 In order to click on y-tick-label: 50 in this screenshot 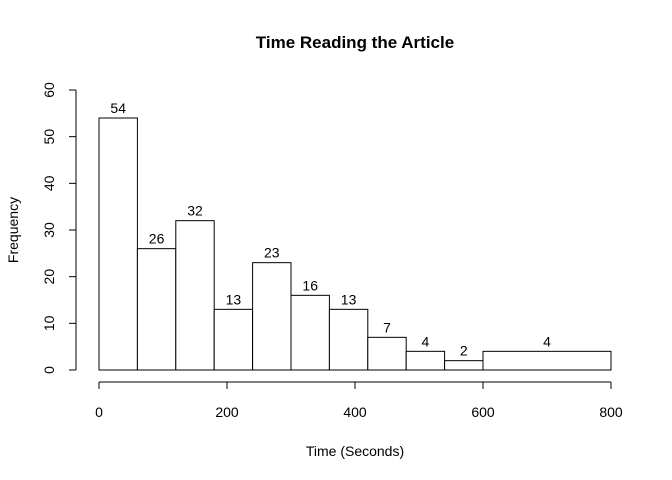, I will do `click(49, 137)`.